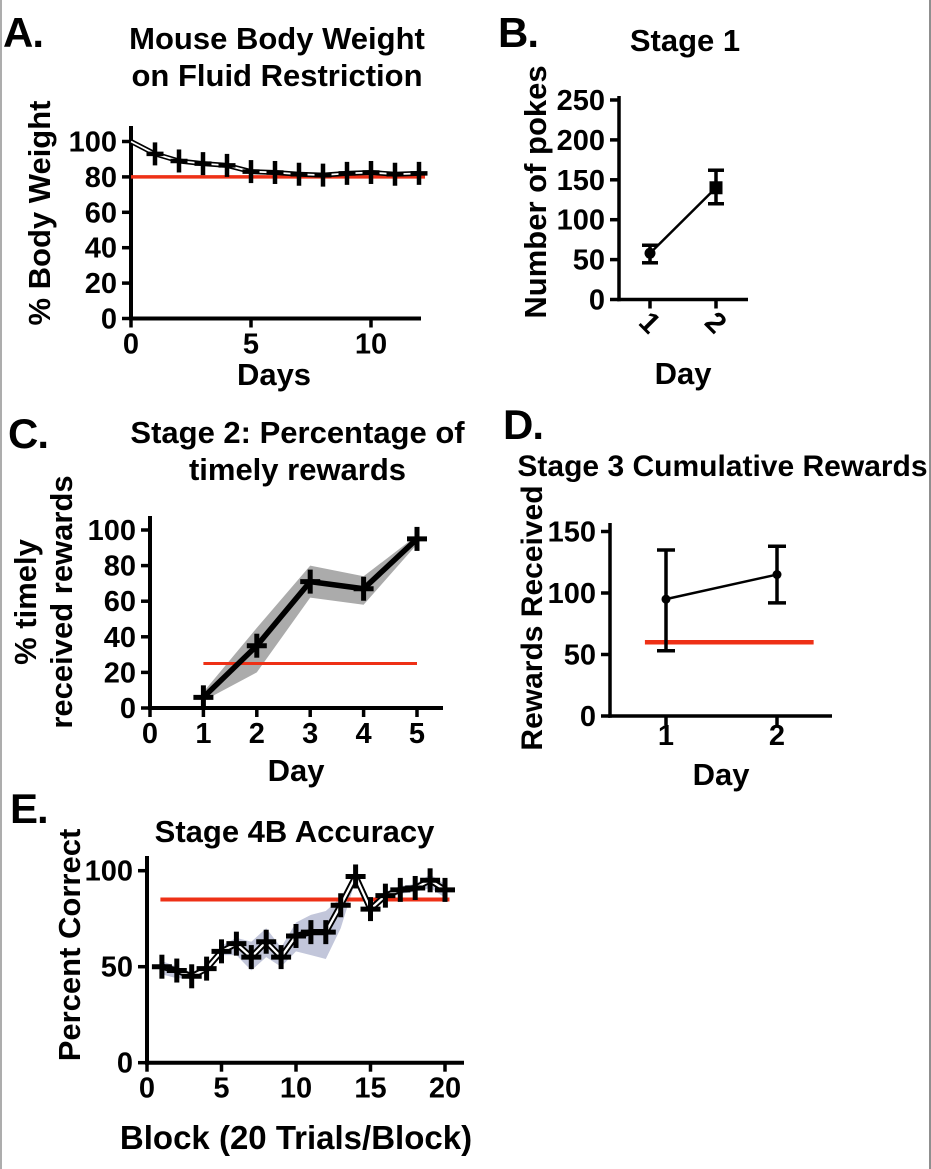 This screenshot has height=1169, width=931. What do you see at coordinates (297, 469) in the screenshot?
I see `panel-c-title-line-2: timely rewards` at bounding box center [297, 469].